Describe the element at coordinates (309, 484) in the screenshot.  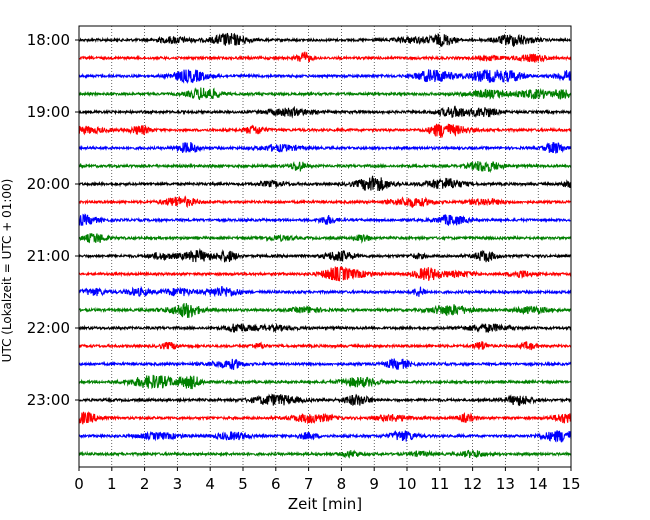
I see `x-tick-label: 7` at that location.